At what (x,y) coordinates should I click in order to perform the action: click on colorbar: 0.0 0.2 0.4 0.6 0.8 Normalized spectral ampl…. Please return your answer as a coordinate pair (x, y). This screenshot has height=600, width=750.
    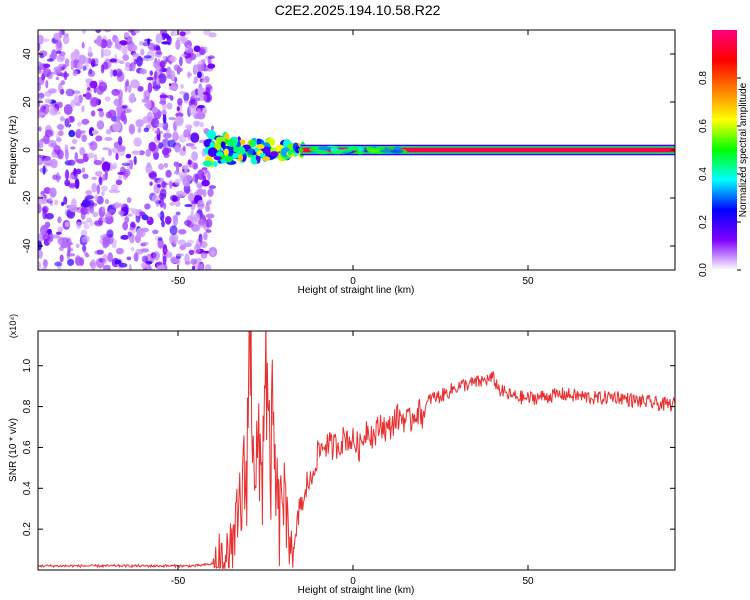
    Looking at the image, I should click on (723, 153).